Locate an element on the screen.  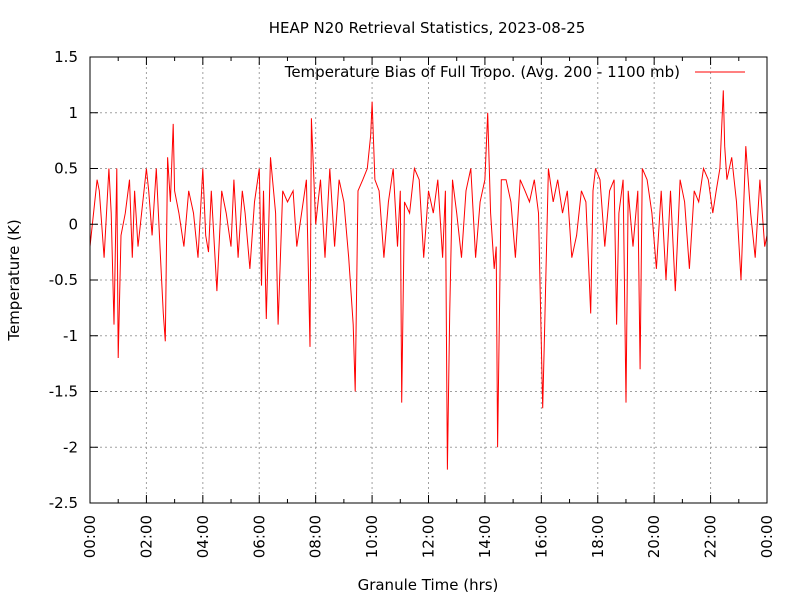
x-tick-label: 08:00 is located at coordinates (316, 536).